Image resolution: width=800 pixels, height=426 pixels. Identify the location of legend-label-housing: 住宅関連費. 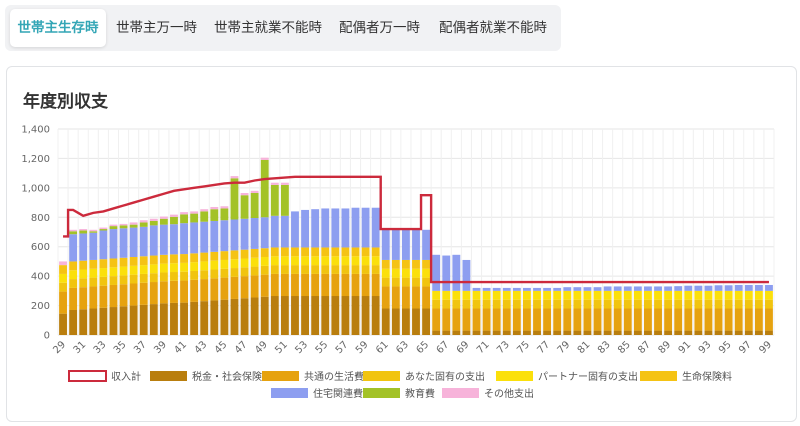
(338, 393).